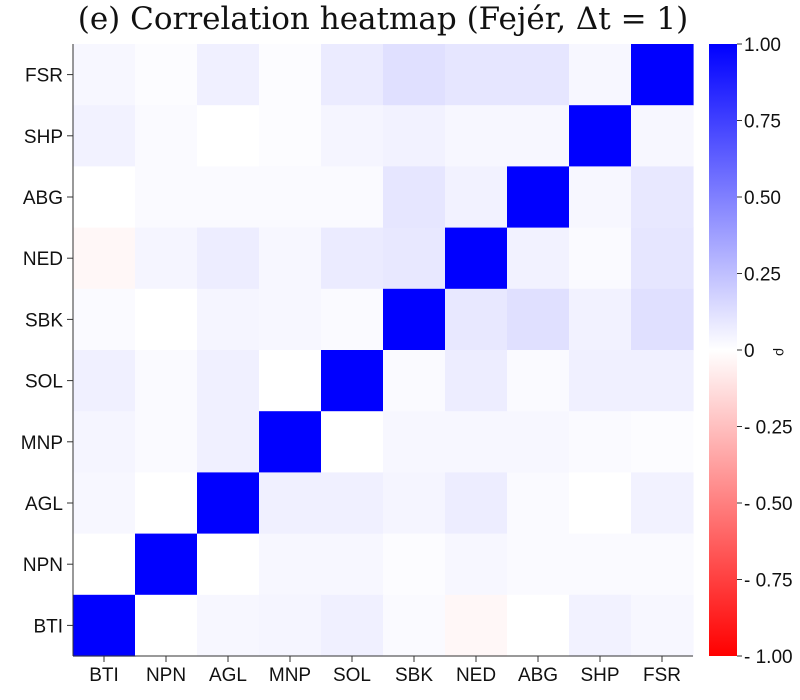 The width and height of the screenshot is (800, 700). What do you see at coordinates (228, 564) in the screenshot?
I see `heatmap-cell-NPN-AGL` at bounding box center [228, 564].